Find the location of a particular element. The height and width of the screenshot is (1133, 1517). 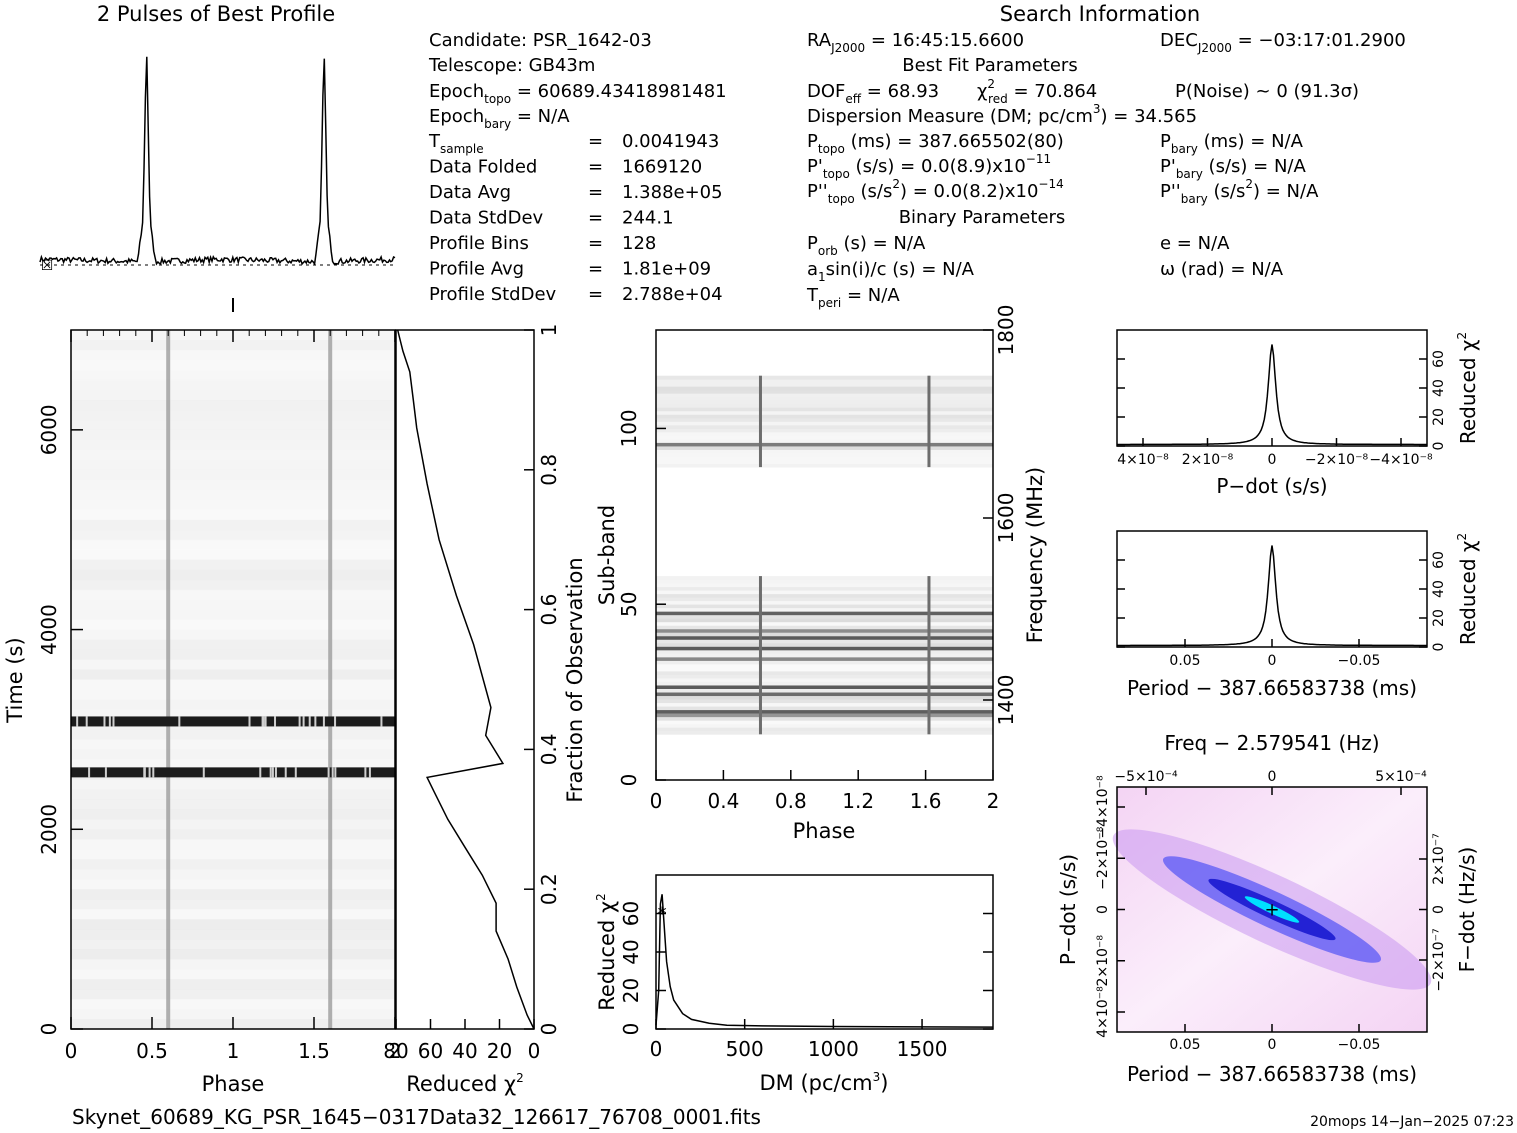

dm-ylabel: Reduced χ2 is located at coordinates (606, 951).